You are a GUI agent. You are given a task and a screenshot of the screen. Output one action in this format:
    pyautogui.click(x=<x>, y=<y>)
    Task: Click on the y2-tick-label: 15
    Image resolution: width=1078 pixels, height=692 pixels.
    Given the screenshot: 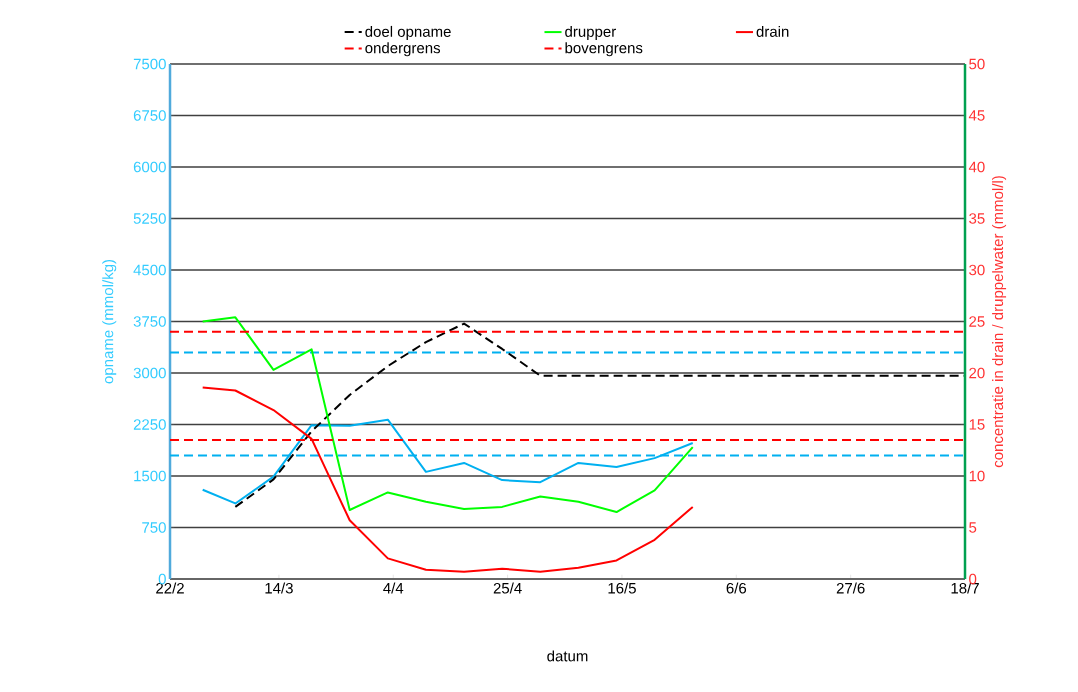 What is the action you would take?
    pyautogui.click(x=977, y=424)
    